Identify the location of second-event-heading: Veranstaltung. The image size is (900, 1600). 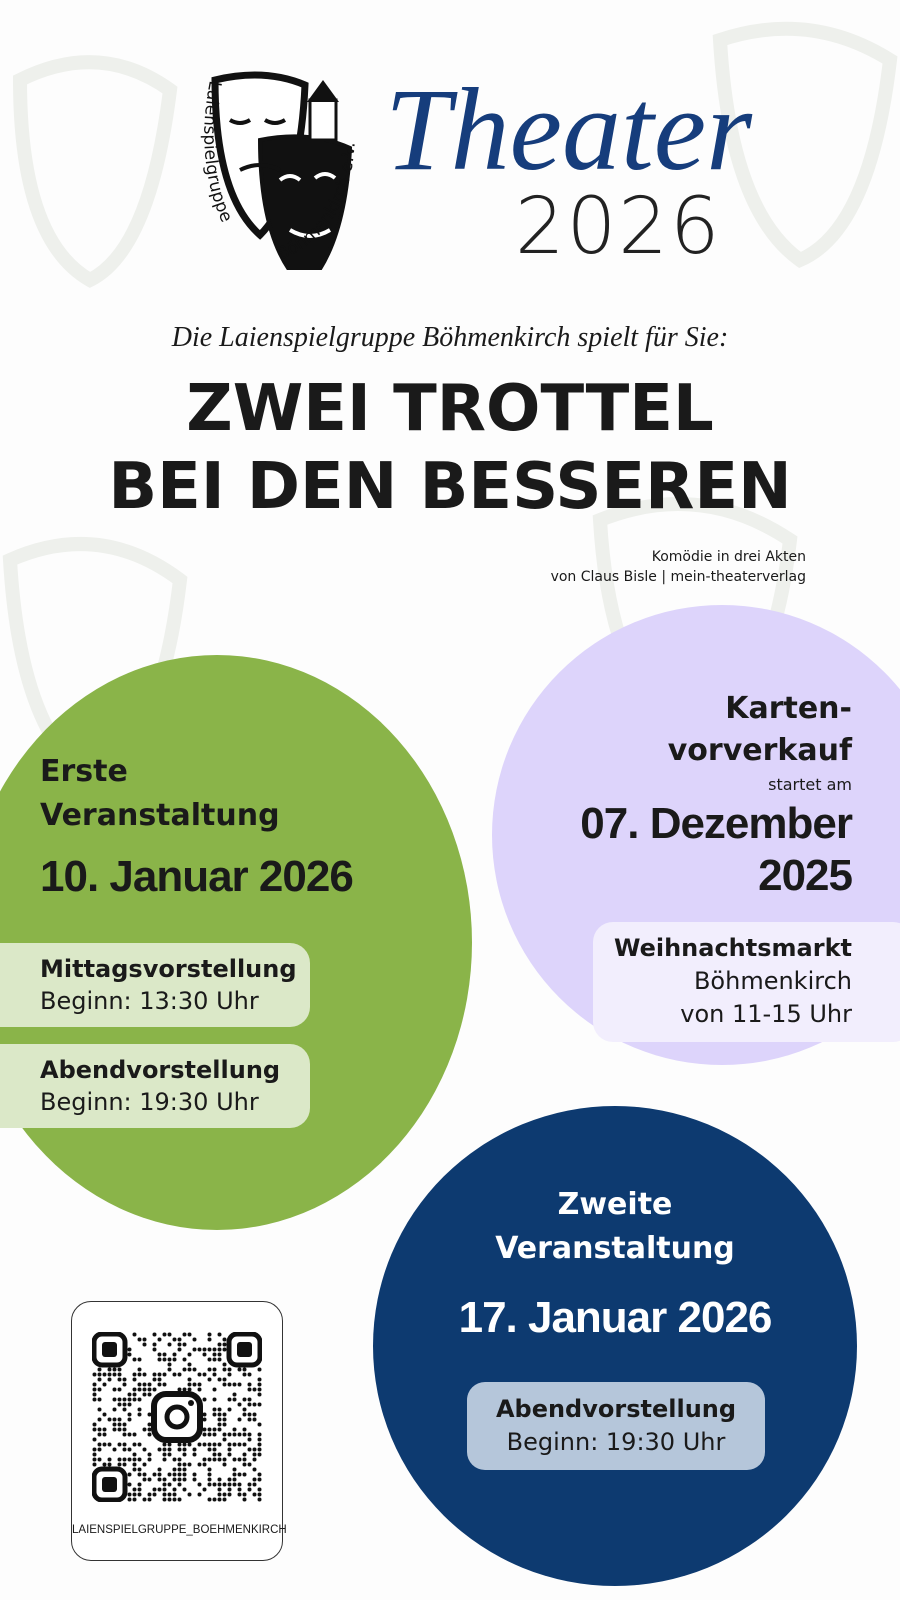
(615, 1248).